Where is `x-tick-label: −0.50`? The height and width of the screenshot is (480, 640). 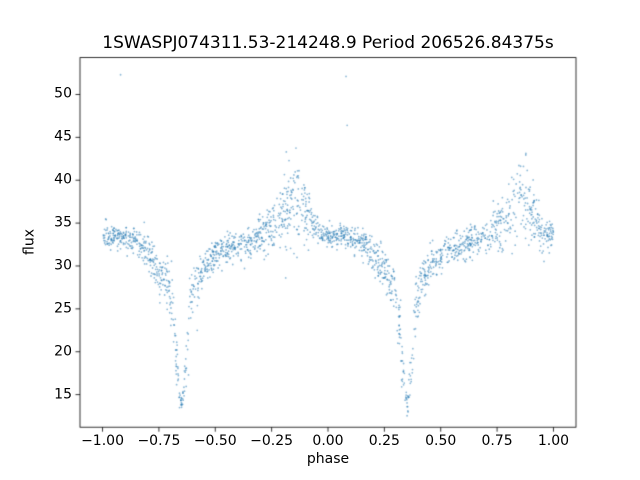
x-tick-label: −0.50 is located at coordinates (215, 441).